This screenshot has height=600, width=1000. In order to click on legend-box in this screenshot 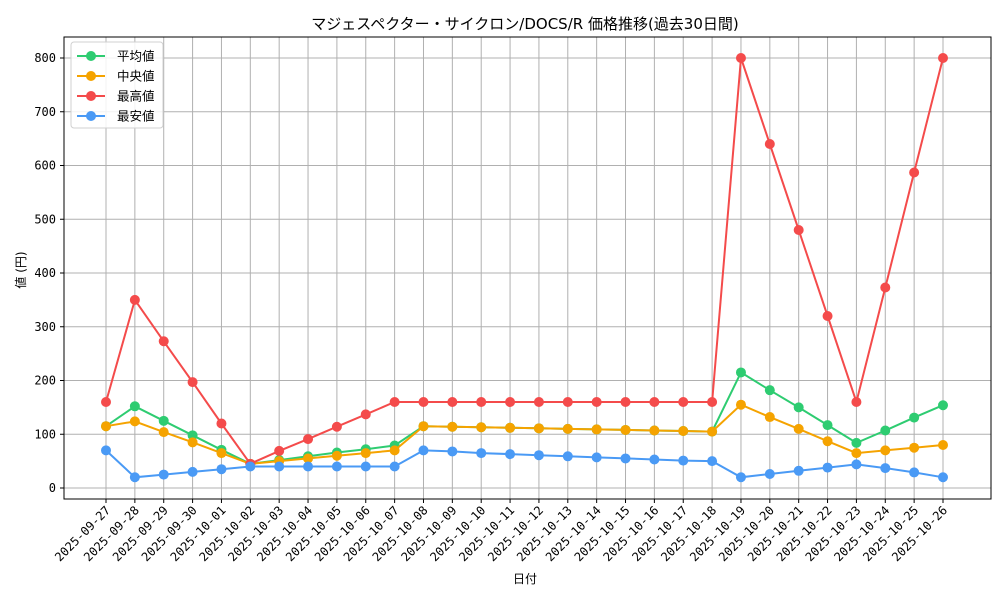, I will do `click(117, 85)`.